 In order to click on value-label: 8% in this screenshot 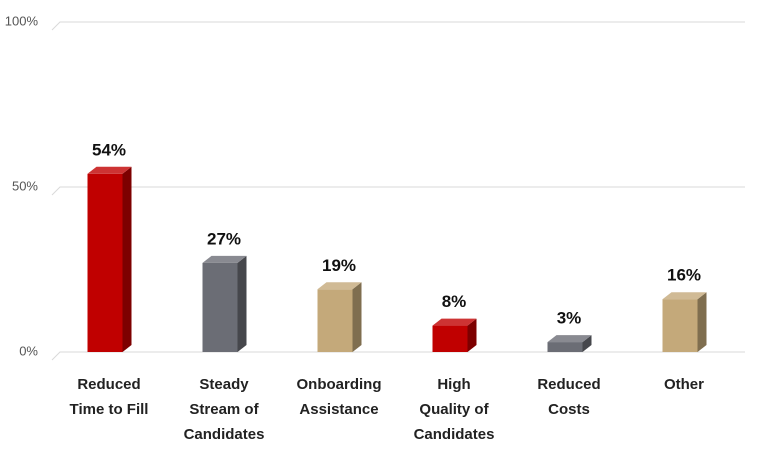, I will do `click(454, 301)`.